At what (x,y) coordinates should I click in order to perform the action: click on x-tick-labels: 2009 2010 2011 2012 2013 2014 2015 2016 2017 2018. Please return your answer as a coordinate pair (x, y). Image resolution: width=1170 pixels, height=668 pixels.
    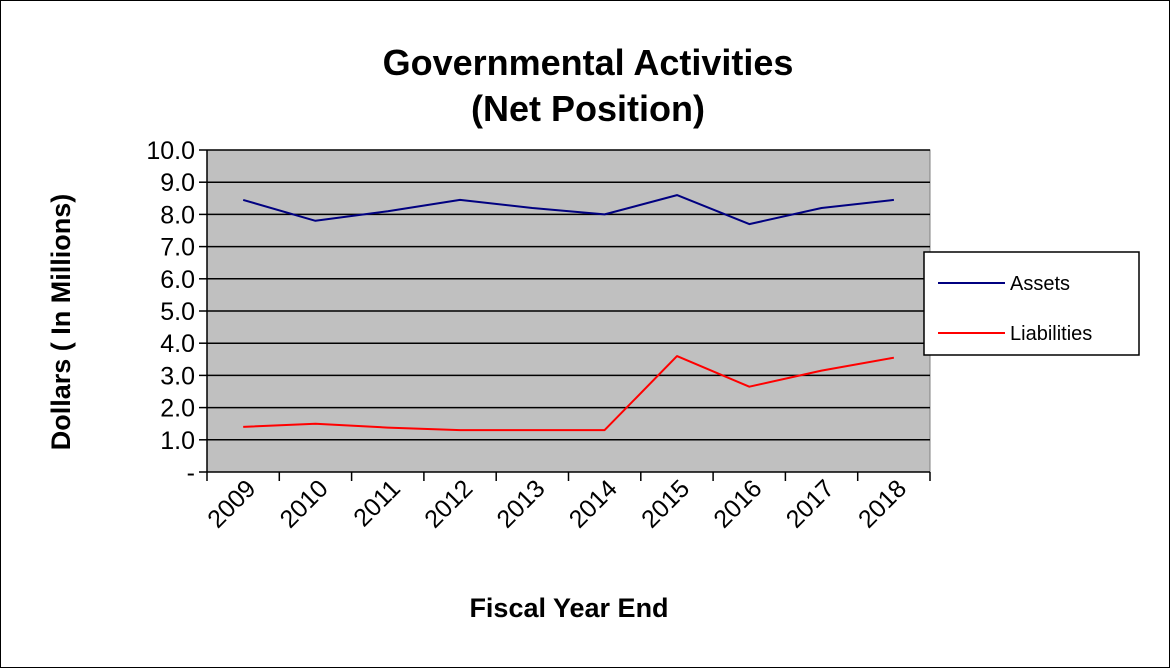
    Looking at the image, I should click on (557, 503).